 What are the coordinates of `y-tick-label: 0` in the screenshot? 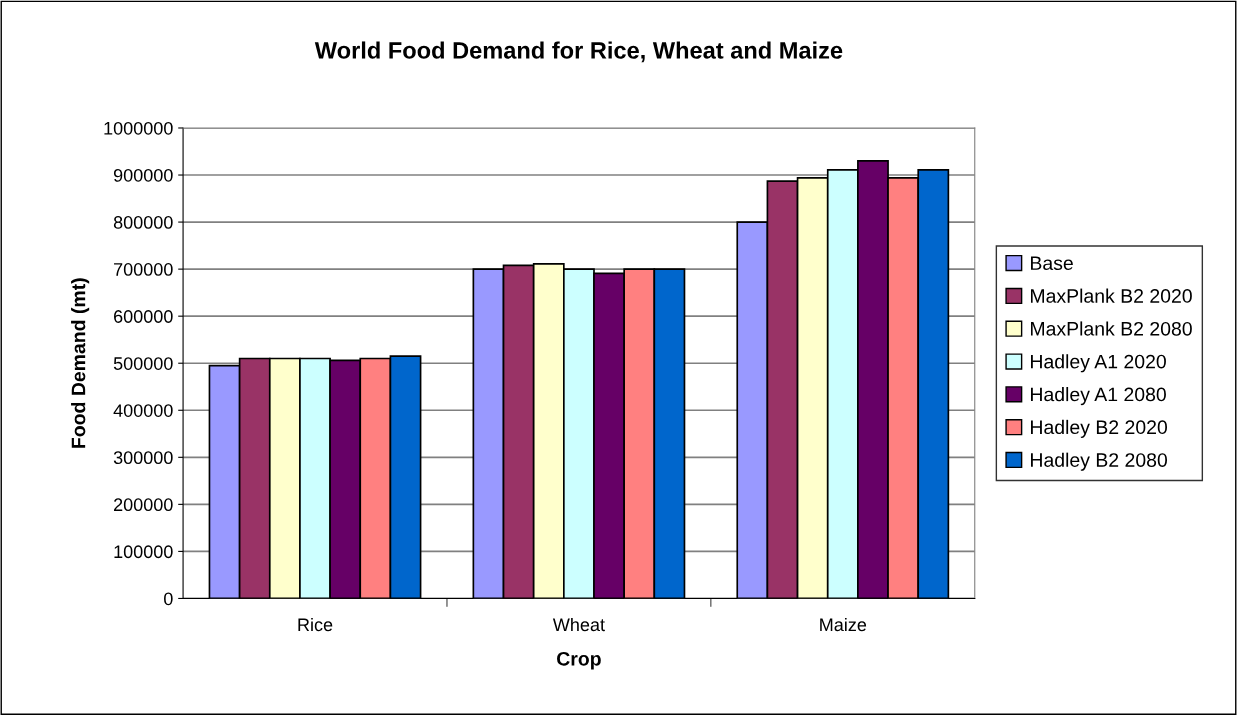 It's located at (168, 599).